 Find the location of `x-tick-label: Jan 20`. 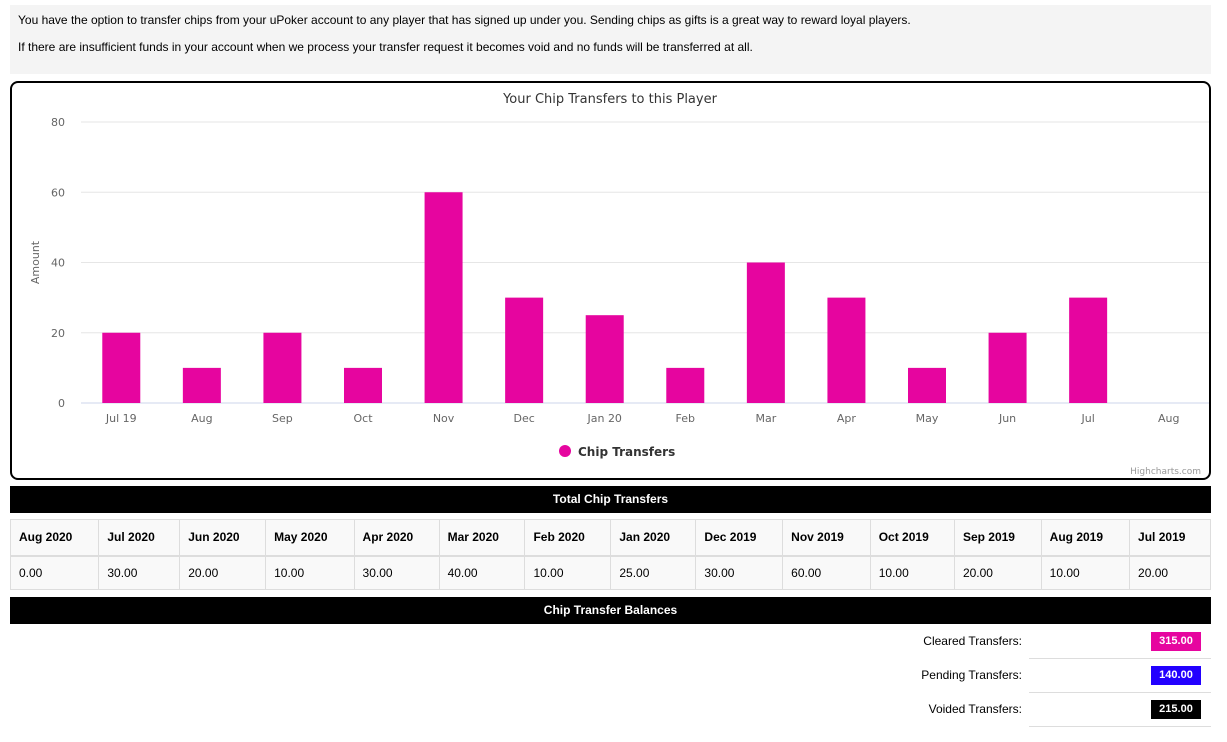

x-tick-label: Jan 20 is located at coordinates (603, 418).